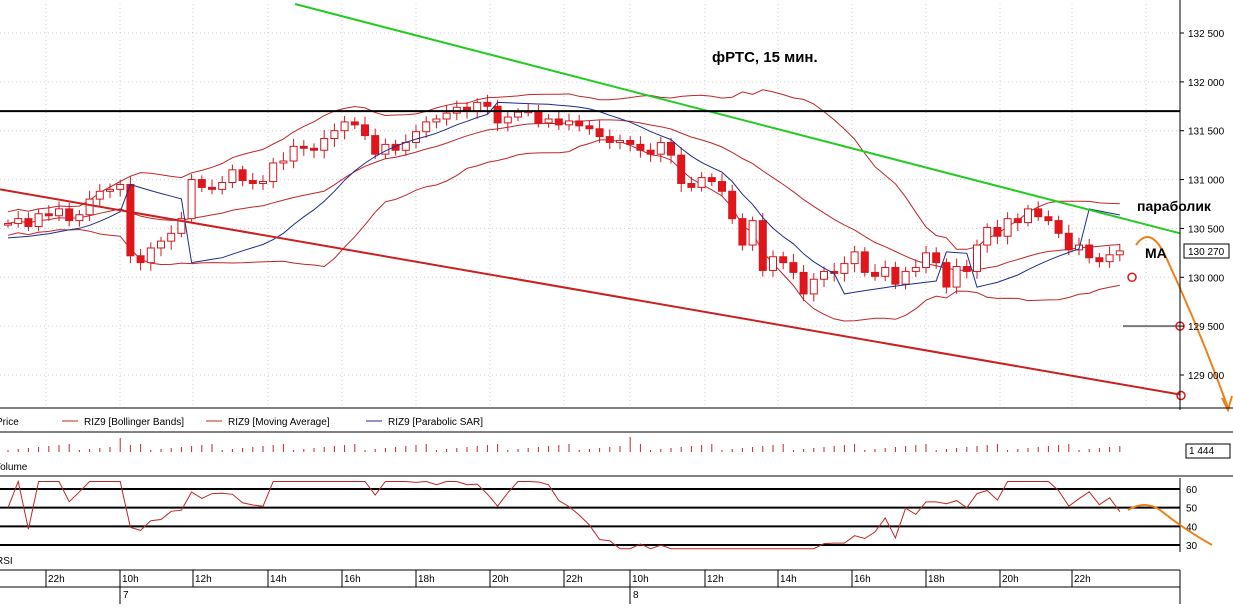 The height and width of the screenshot is (609, 1233). I want to click on price-tick-label: 129 000, so click(1206, 376).